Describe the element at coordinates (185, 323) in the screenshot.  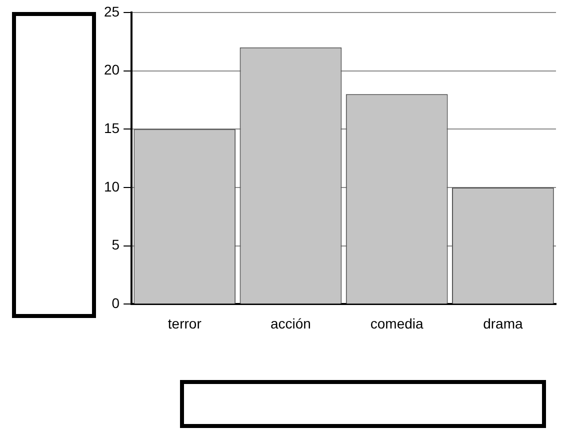
I see `x-tick-label: terror` at that location.